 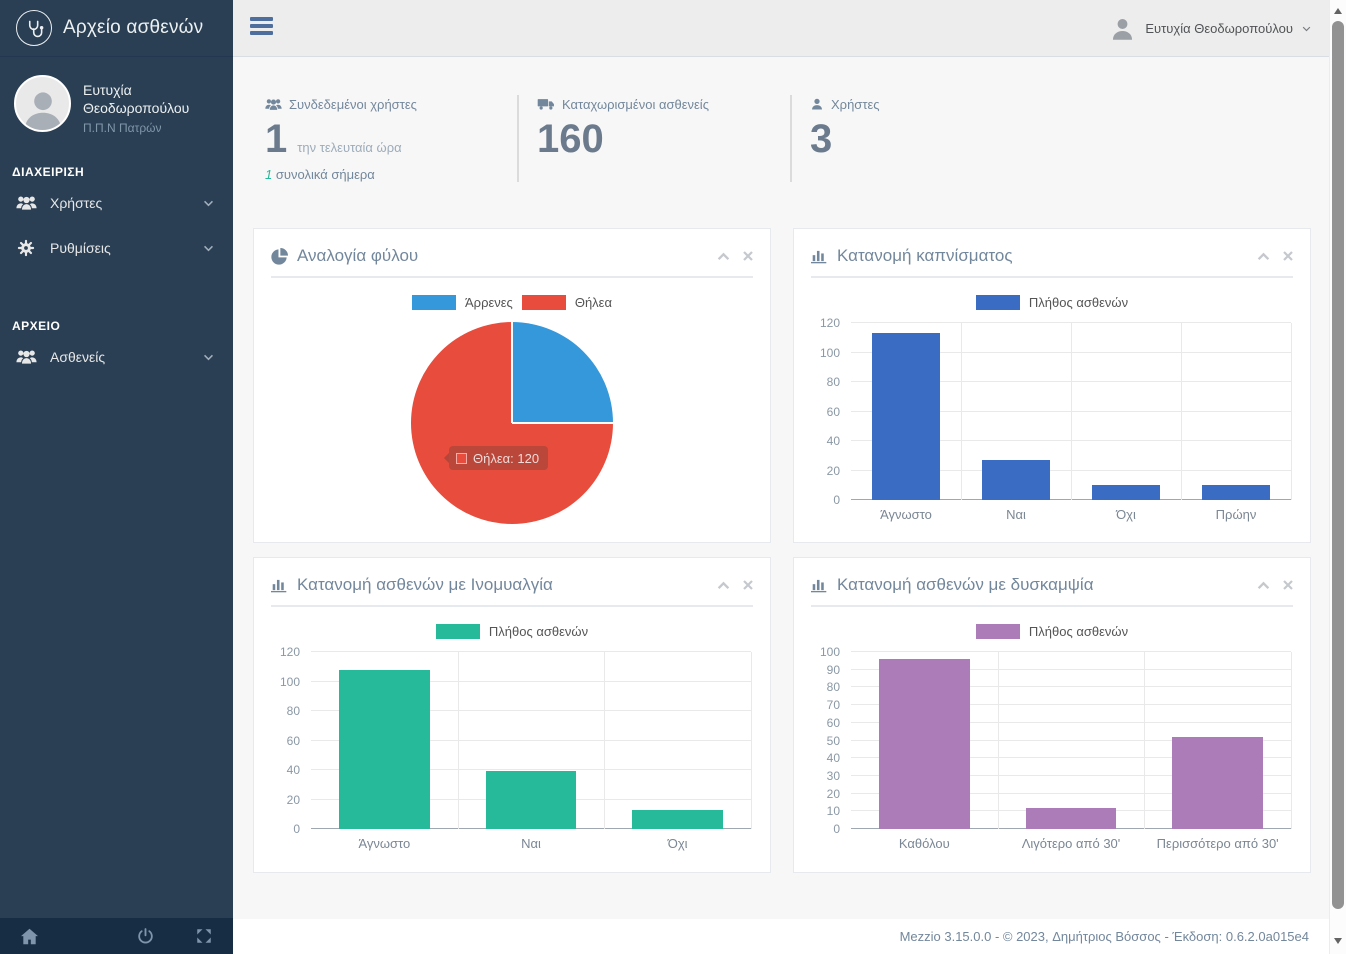 I want to click on pie-chart-icon, so click(x=279, y=256).